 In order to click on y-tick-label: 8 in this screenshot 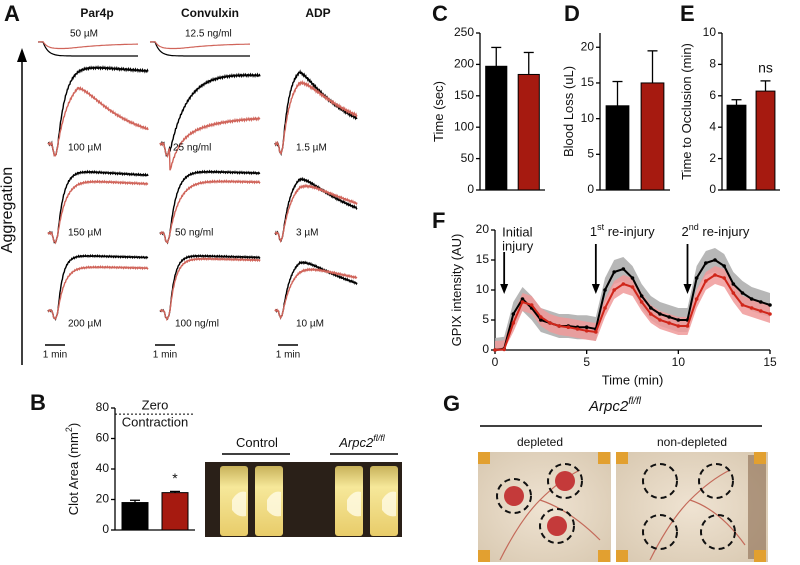, I will do `click(712, 64)`.